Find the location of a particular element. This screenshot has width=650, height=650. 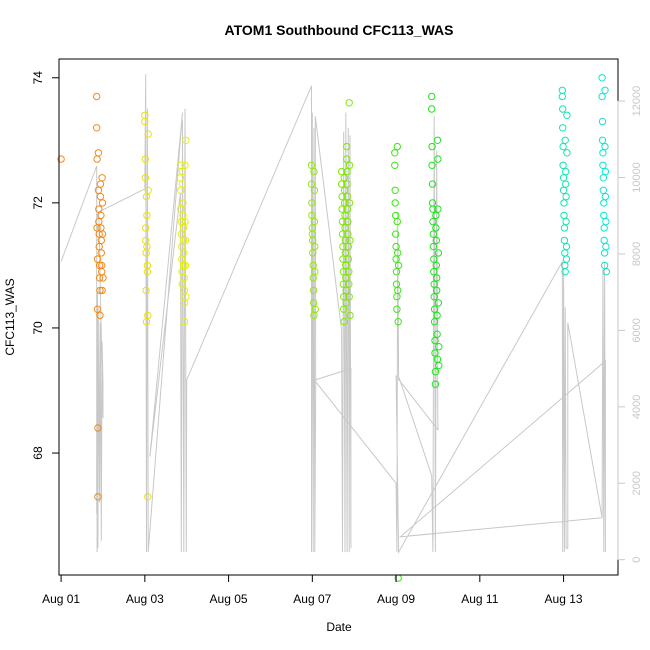

altitude-tick-label: 4000 is located at coordinates (637, 407).